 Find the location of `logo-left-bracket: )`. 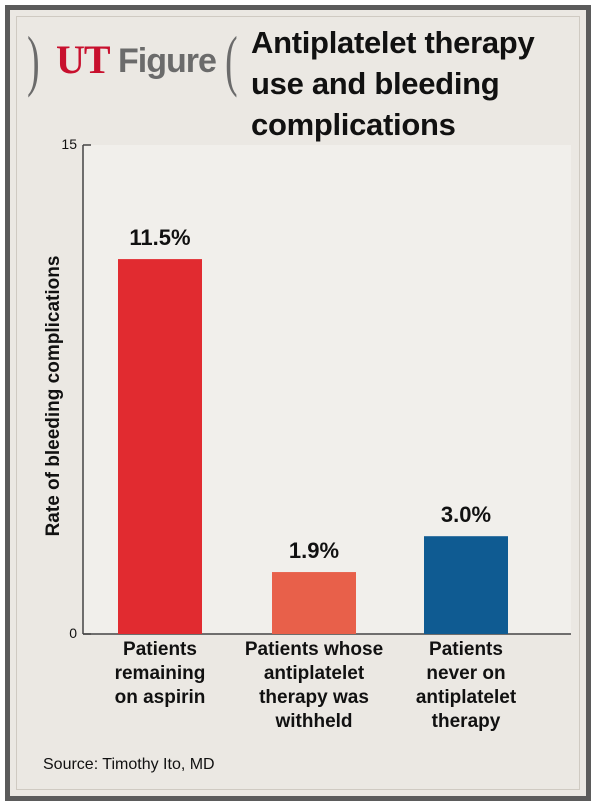

logo-left-bracket: ) is located at coordinates (33, 60).